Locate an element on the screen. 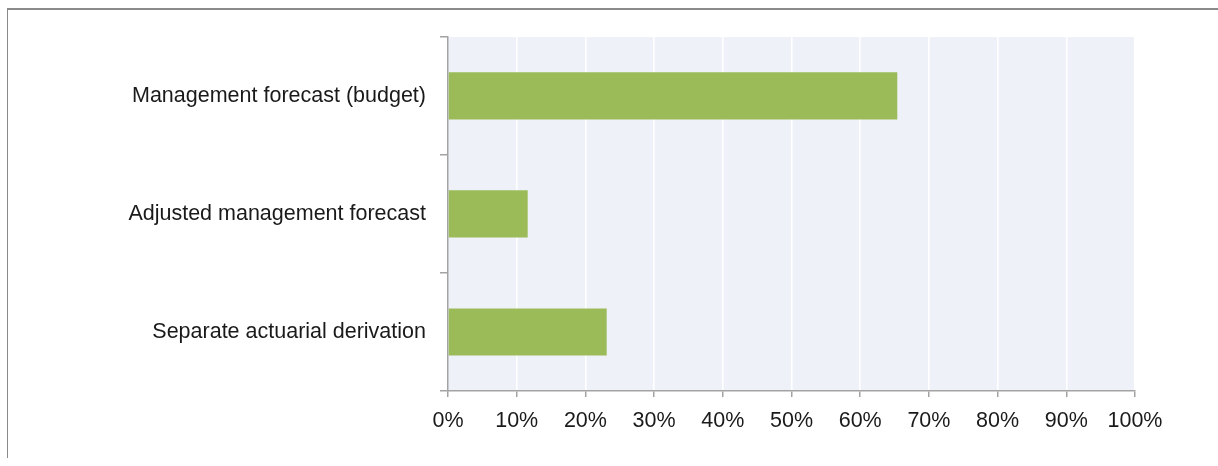 Image resolution: width=1218 pixels, height=466 pixels. x-tick-label: 80% is located at coordinates (998, 419).